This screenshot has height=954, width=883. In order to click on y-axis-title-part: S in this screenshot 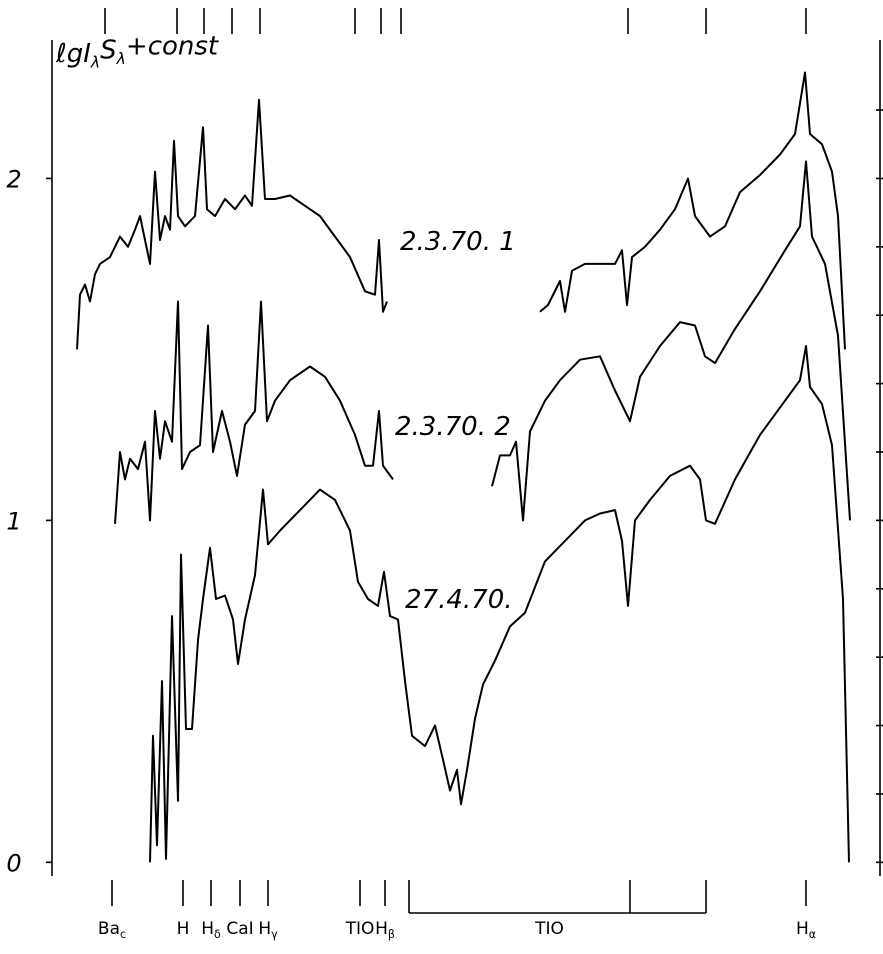, I will do `click(108, 50)`.